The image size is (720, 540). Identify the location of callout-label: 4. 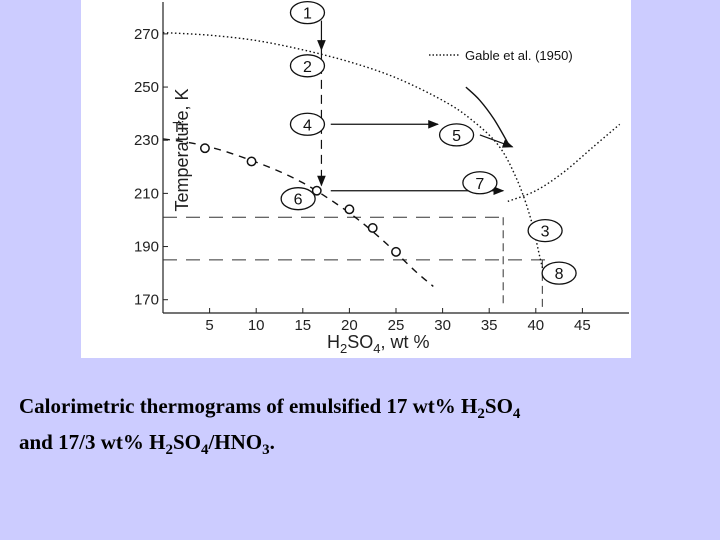
(307, 125).